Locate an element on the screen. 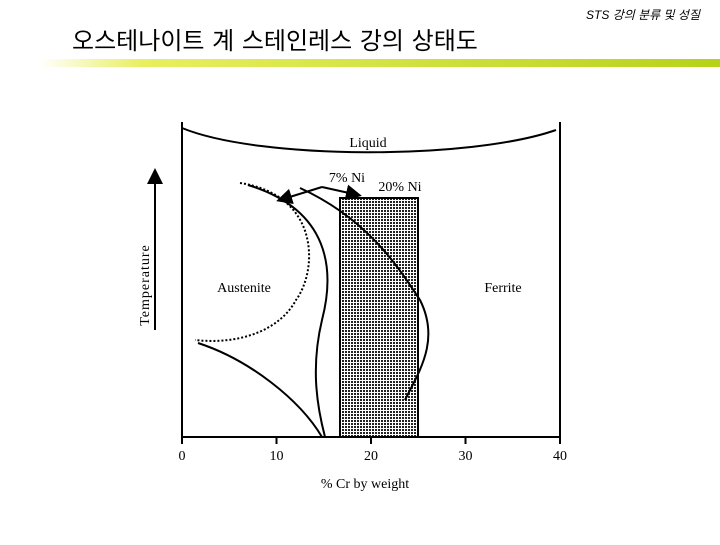 This screenshot has width=720, height=545. x-tick-label: 20 is located at coordinates (371, 456).